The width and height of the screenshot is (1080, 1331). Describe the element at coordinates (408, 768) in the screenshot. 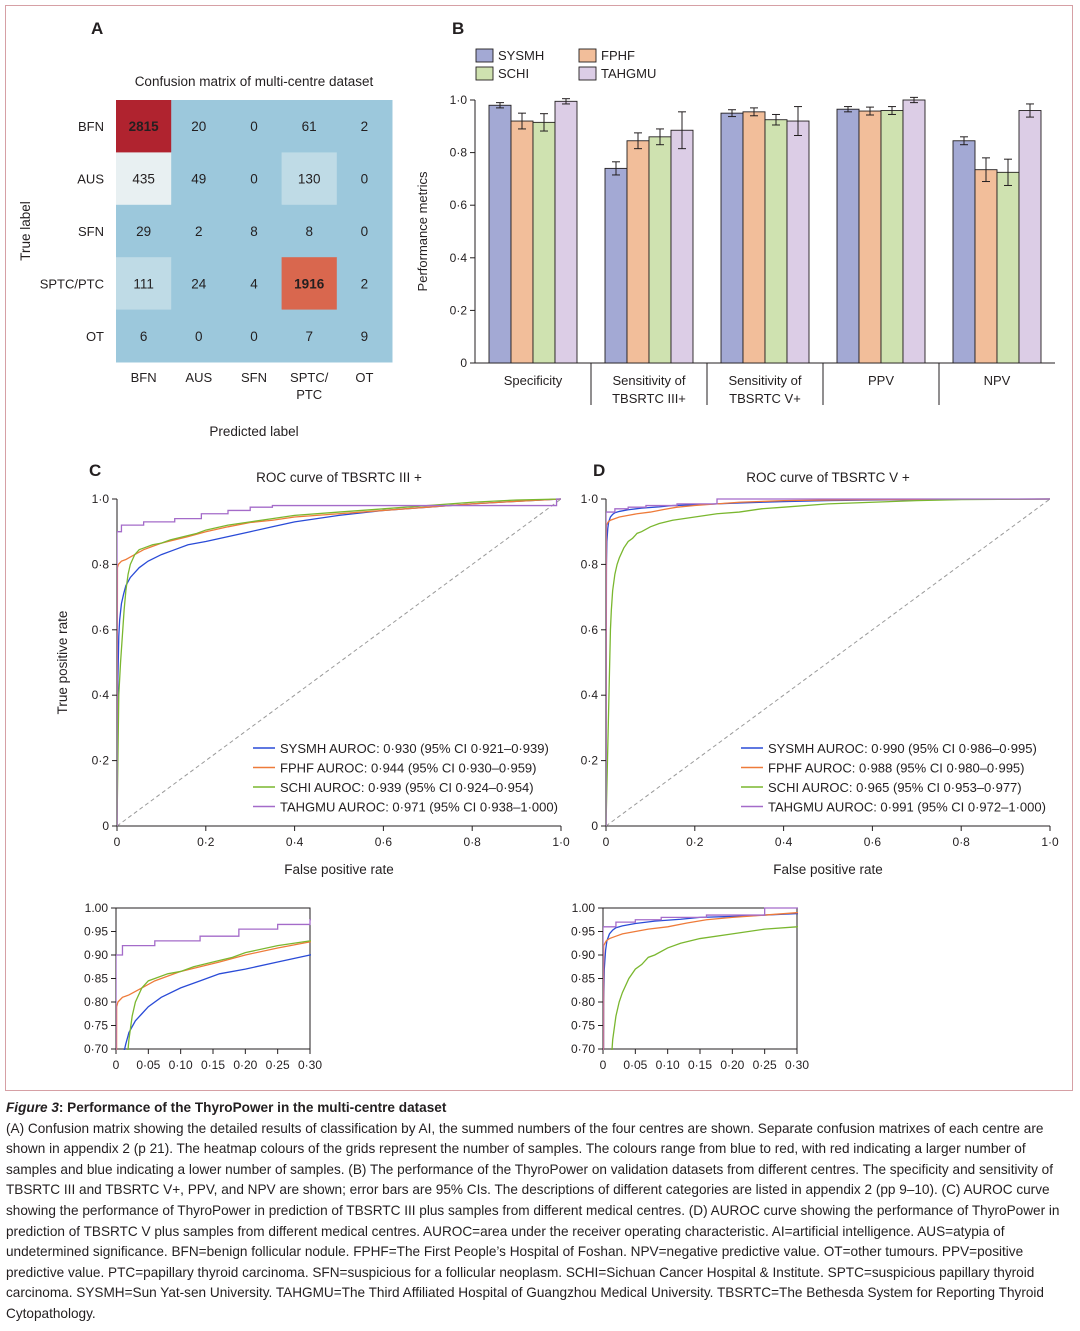

I see `panel-c-legend-label-1: FPHF AUROC: 0·944 (95% CI 0·930–0·959)` at that location.